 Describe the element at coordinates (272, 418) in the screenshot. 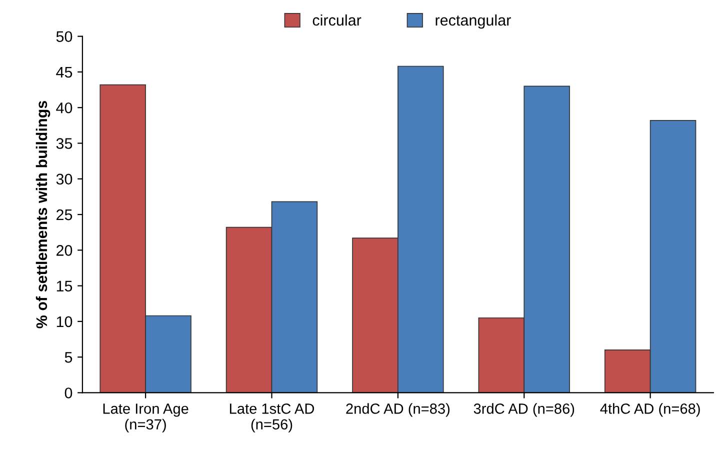

I see `x-tick-label: Late 1stC AD (n=56)` at that location.